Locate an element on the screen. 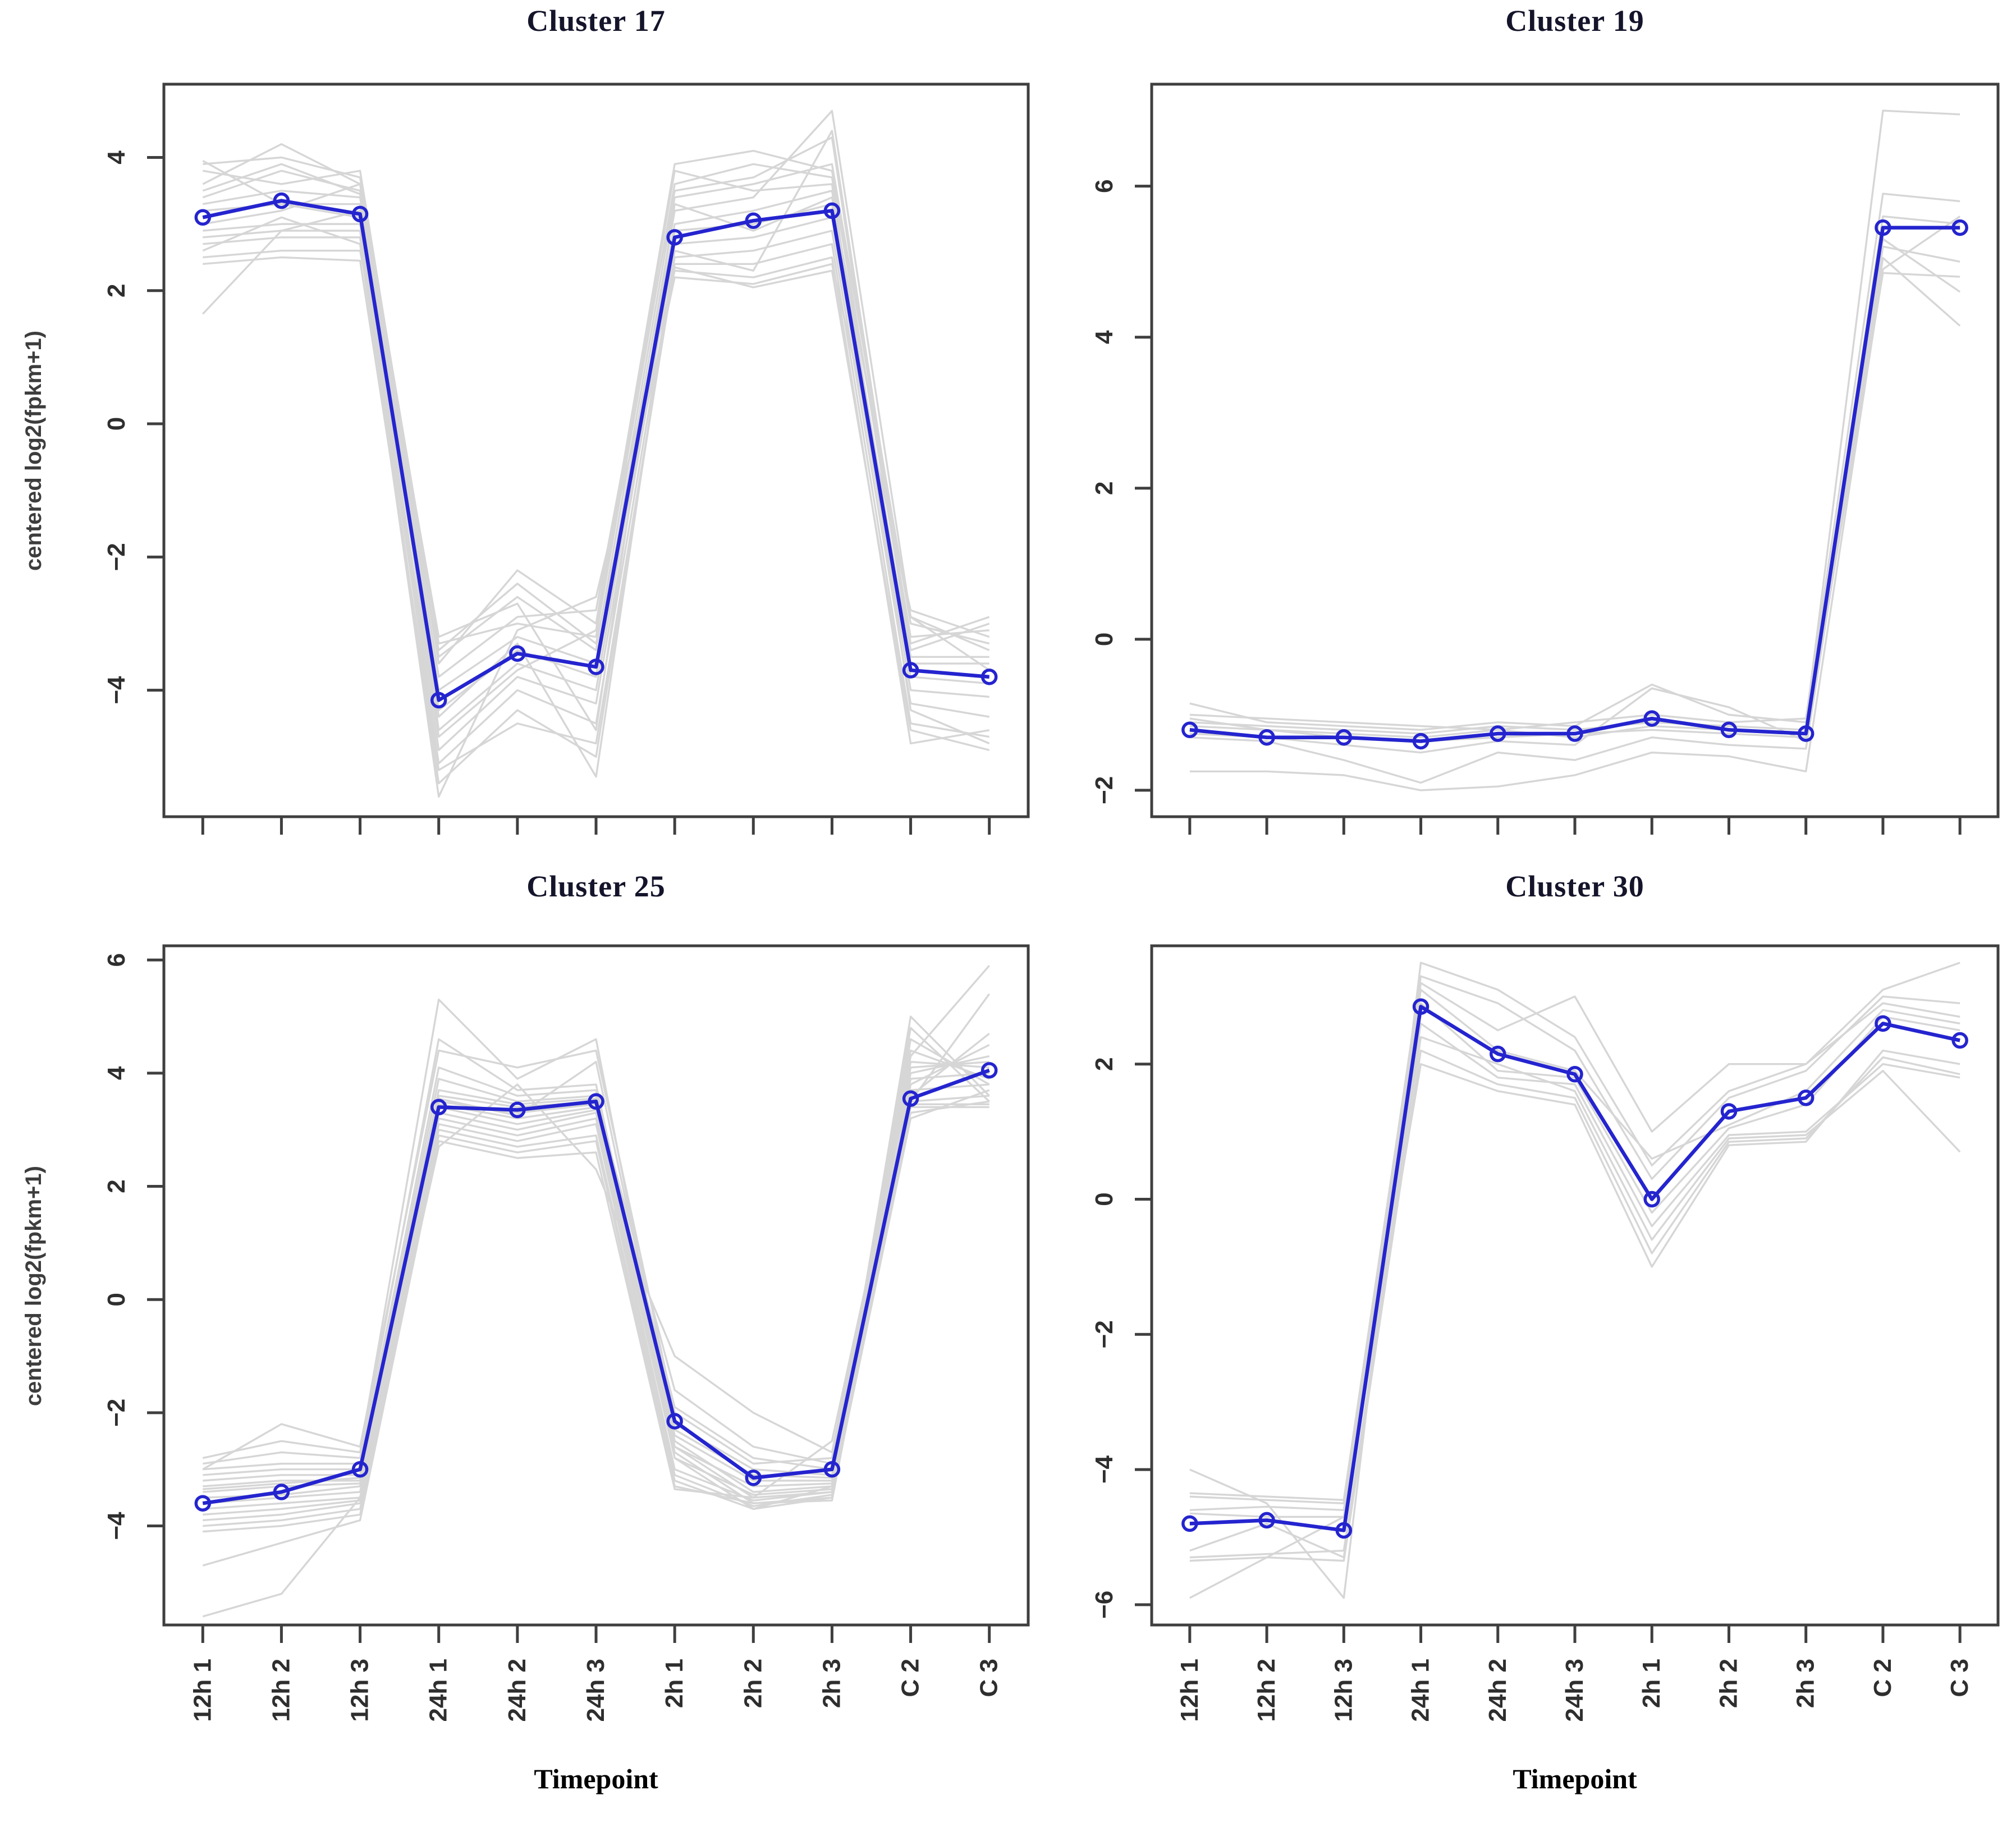 Image resolution: width=2016 pixels, height=1822 pixels. y-tick-label: −2 is located at coordinates (1105, 1334).